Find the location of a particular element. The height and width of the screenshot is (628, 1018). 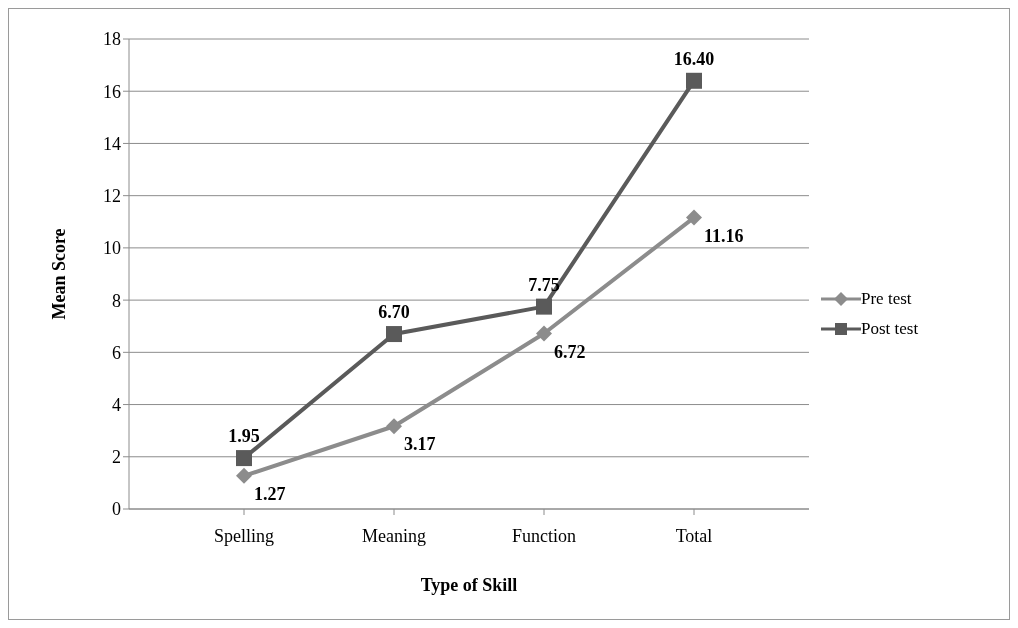

y-tick-label: 4 is located at coordinates (116, 404).